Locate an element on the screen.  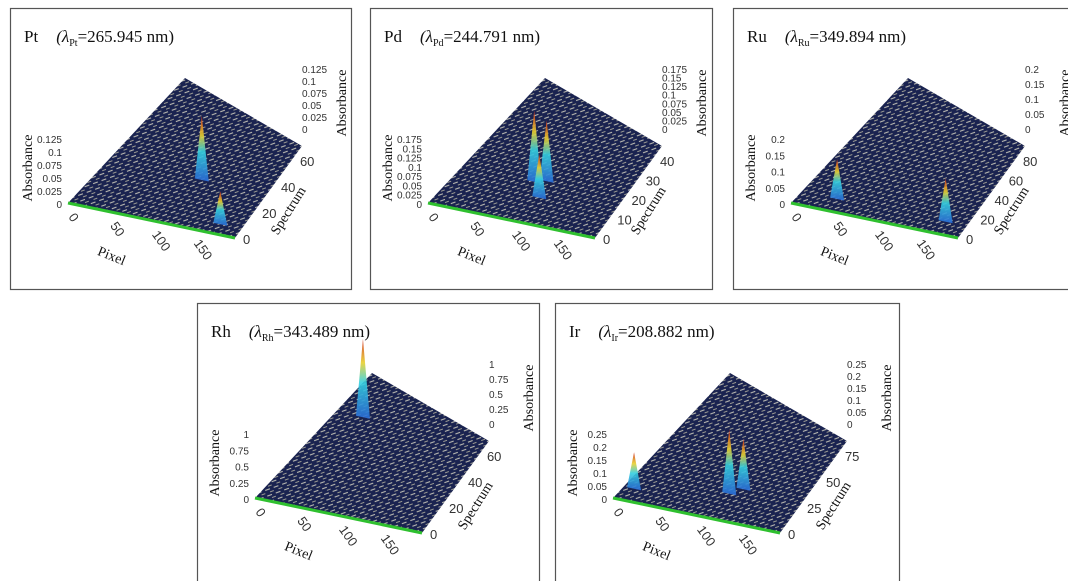
lambda-subscript: Pd is located at coordinates (438, 43).